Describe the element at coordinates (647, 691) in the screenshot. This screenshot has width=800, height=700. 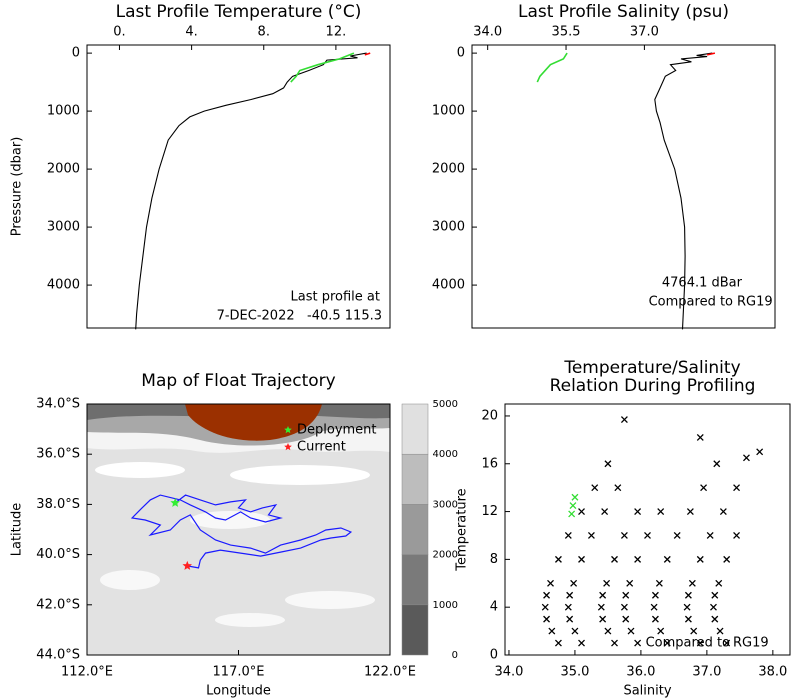
I see `x-axis-label: Salinity` at that location.